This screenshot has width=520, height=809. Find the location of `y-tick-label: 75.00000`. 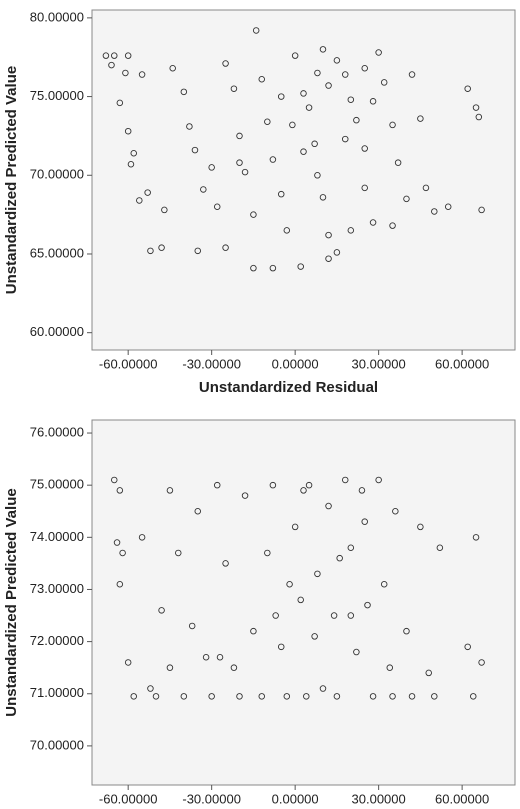

y-tick-label: 75.00000 is located at coordinates (57, 484).